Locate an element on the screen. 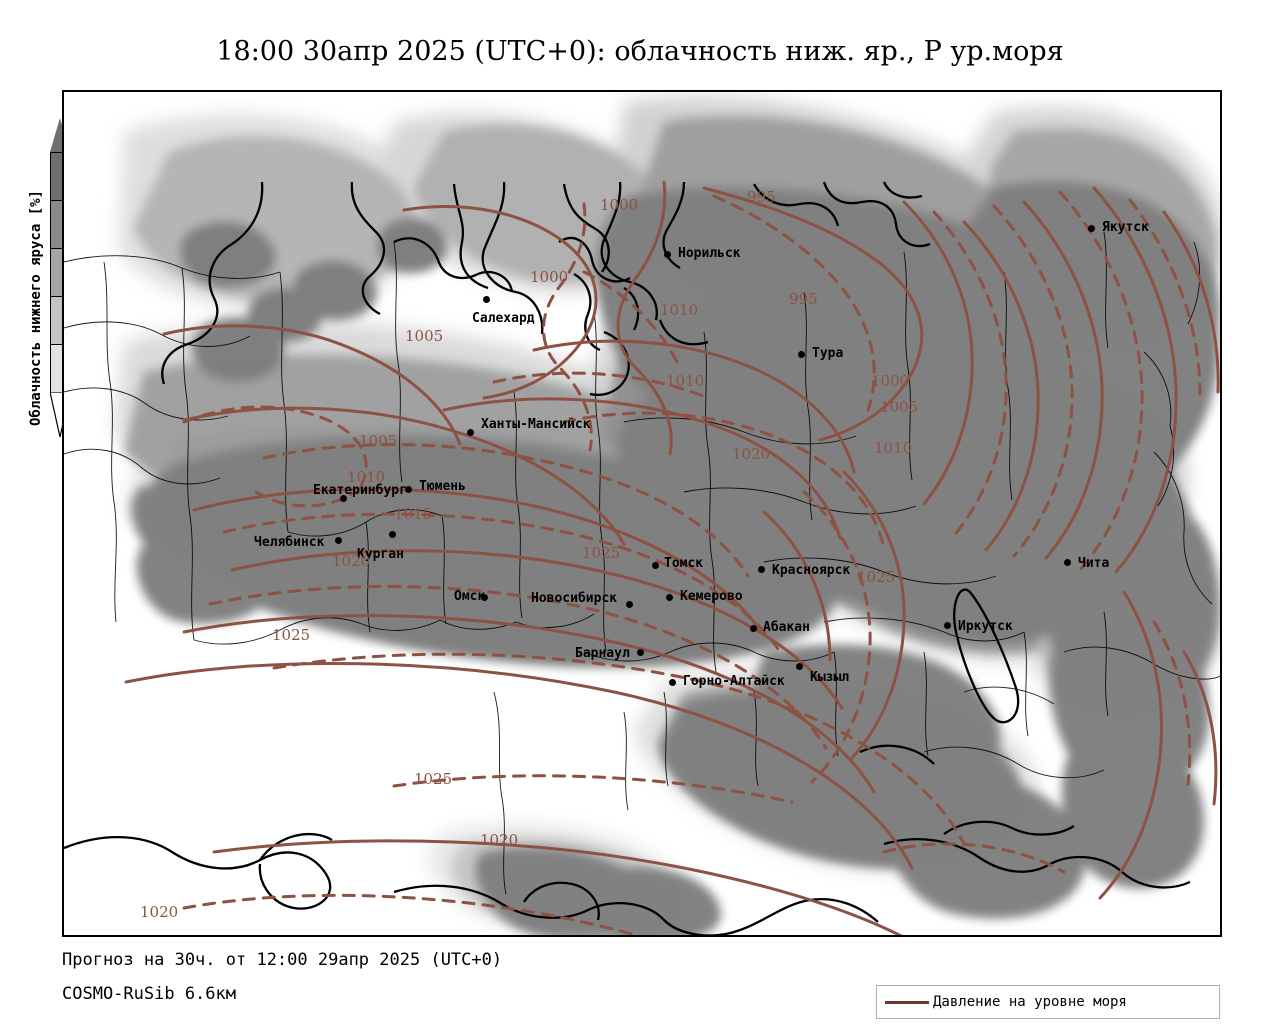 Image resolution: width=1280 pixels, height=1024 pixels. city-label: Тюмень is located at coordinates (442, 486).